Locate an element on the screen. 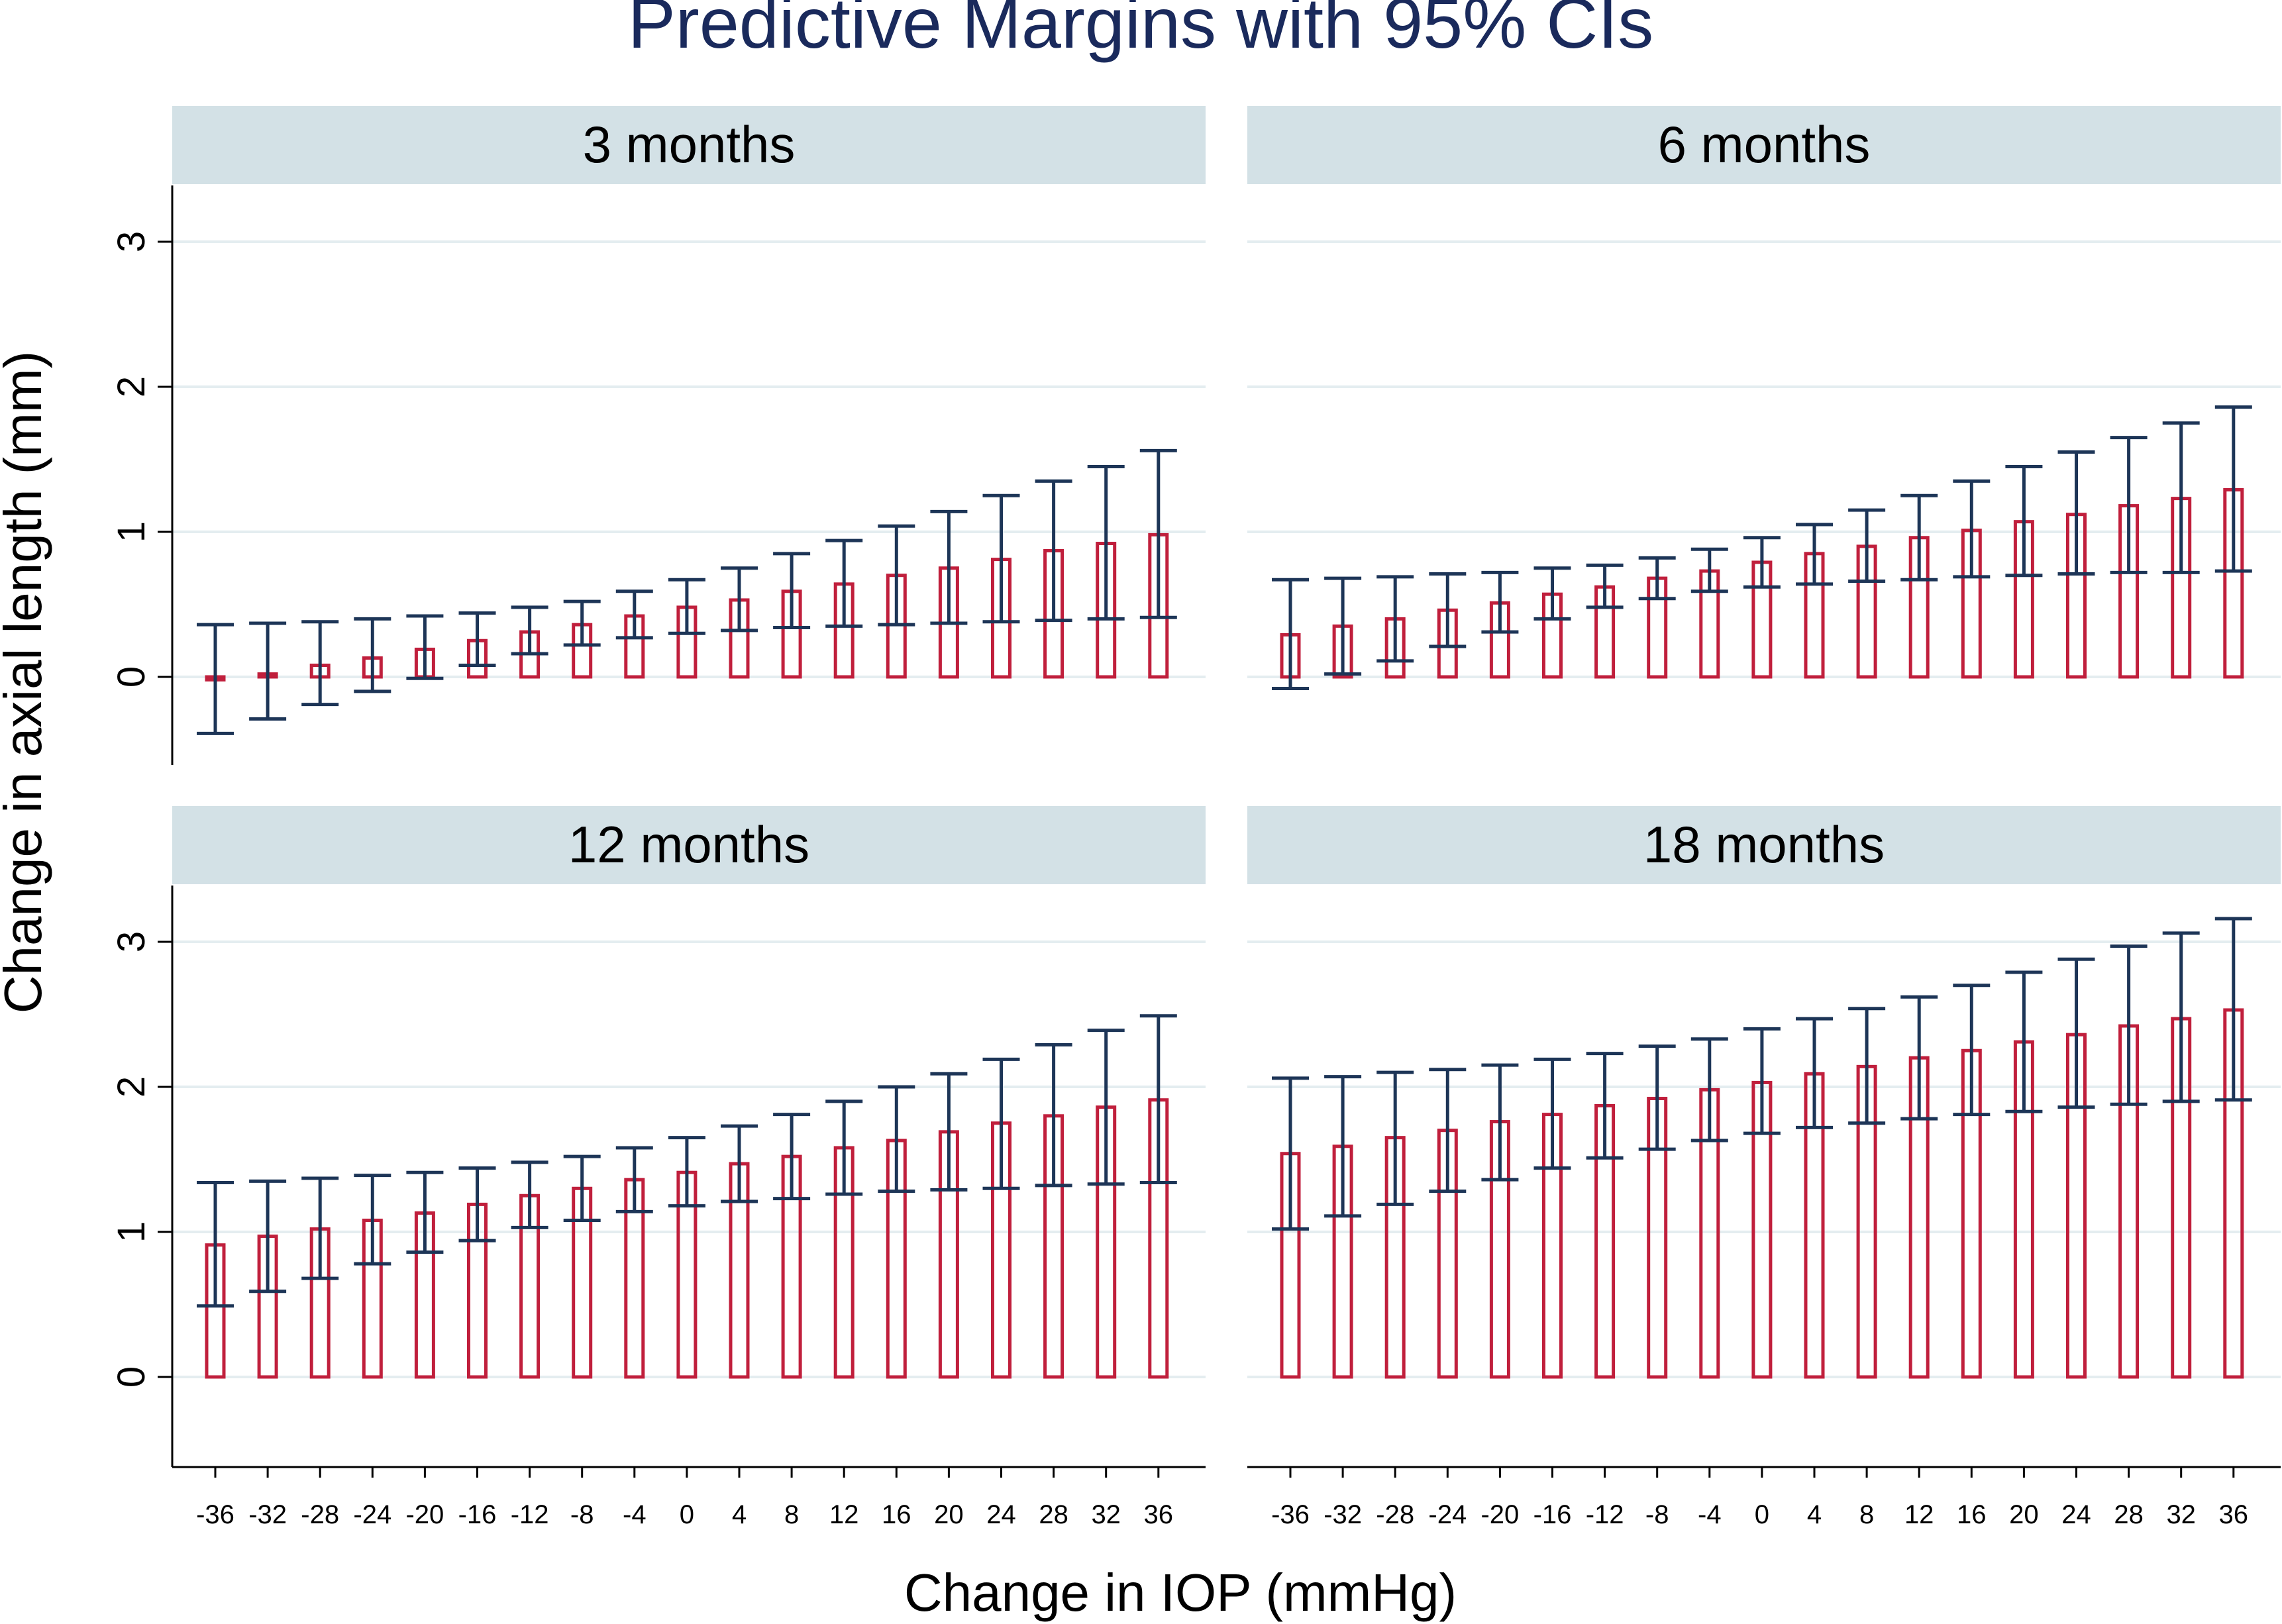  figure-title: Predictive Margins with 95% CIs is located at coordinates (1141, 31).